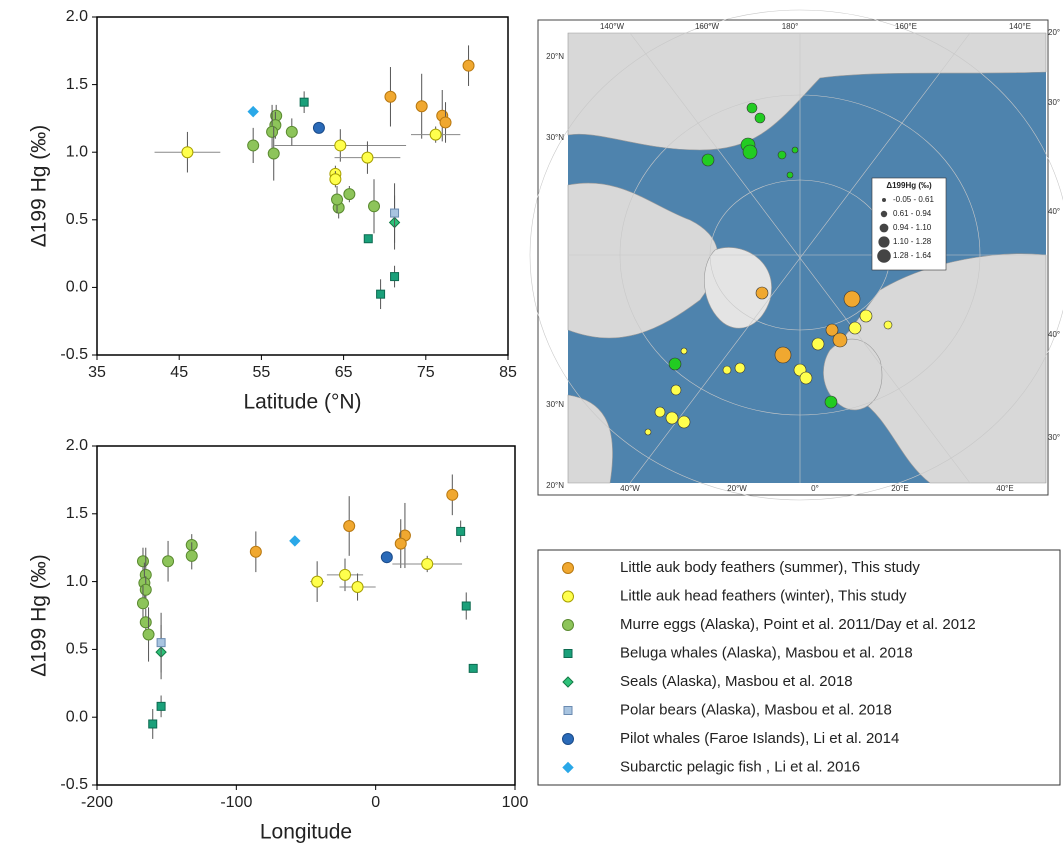  I want to click on legend-label: Seals (Alaska), Masbou et al. 2018, so click(736, 681).